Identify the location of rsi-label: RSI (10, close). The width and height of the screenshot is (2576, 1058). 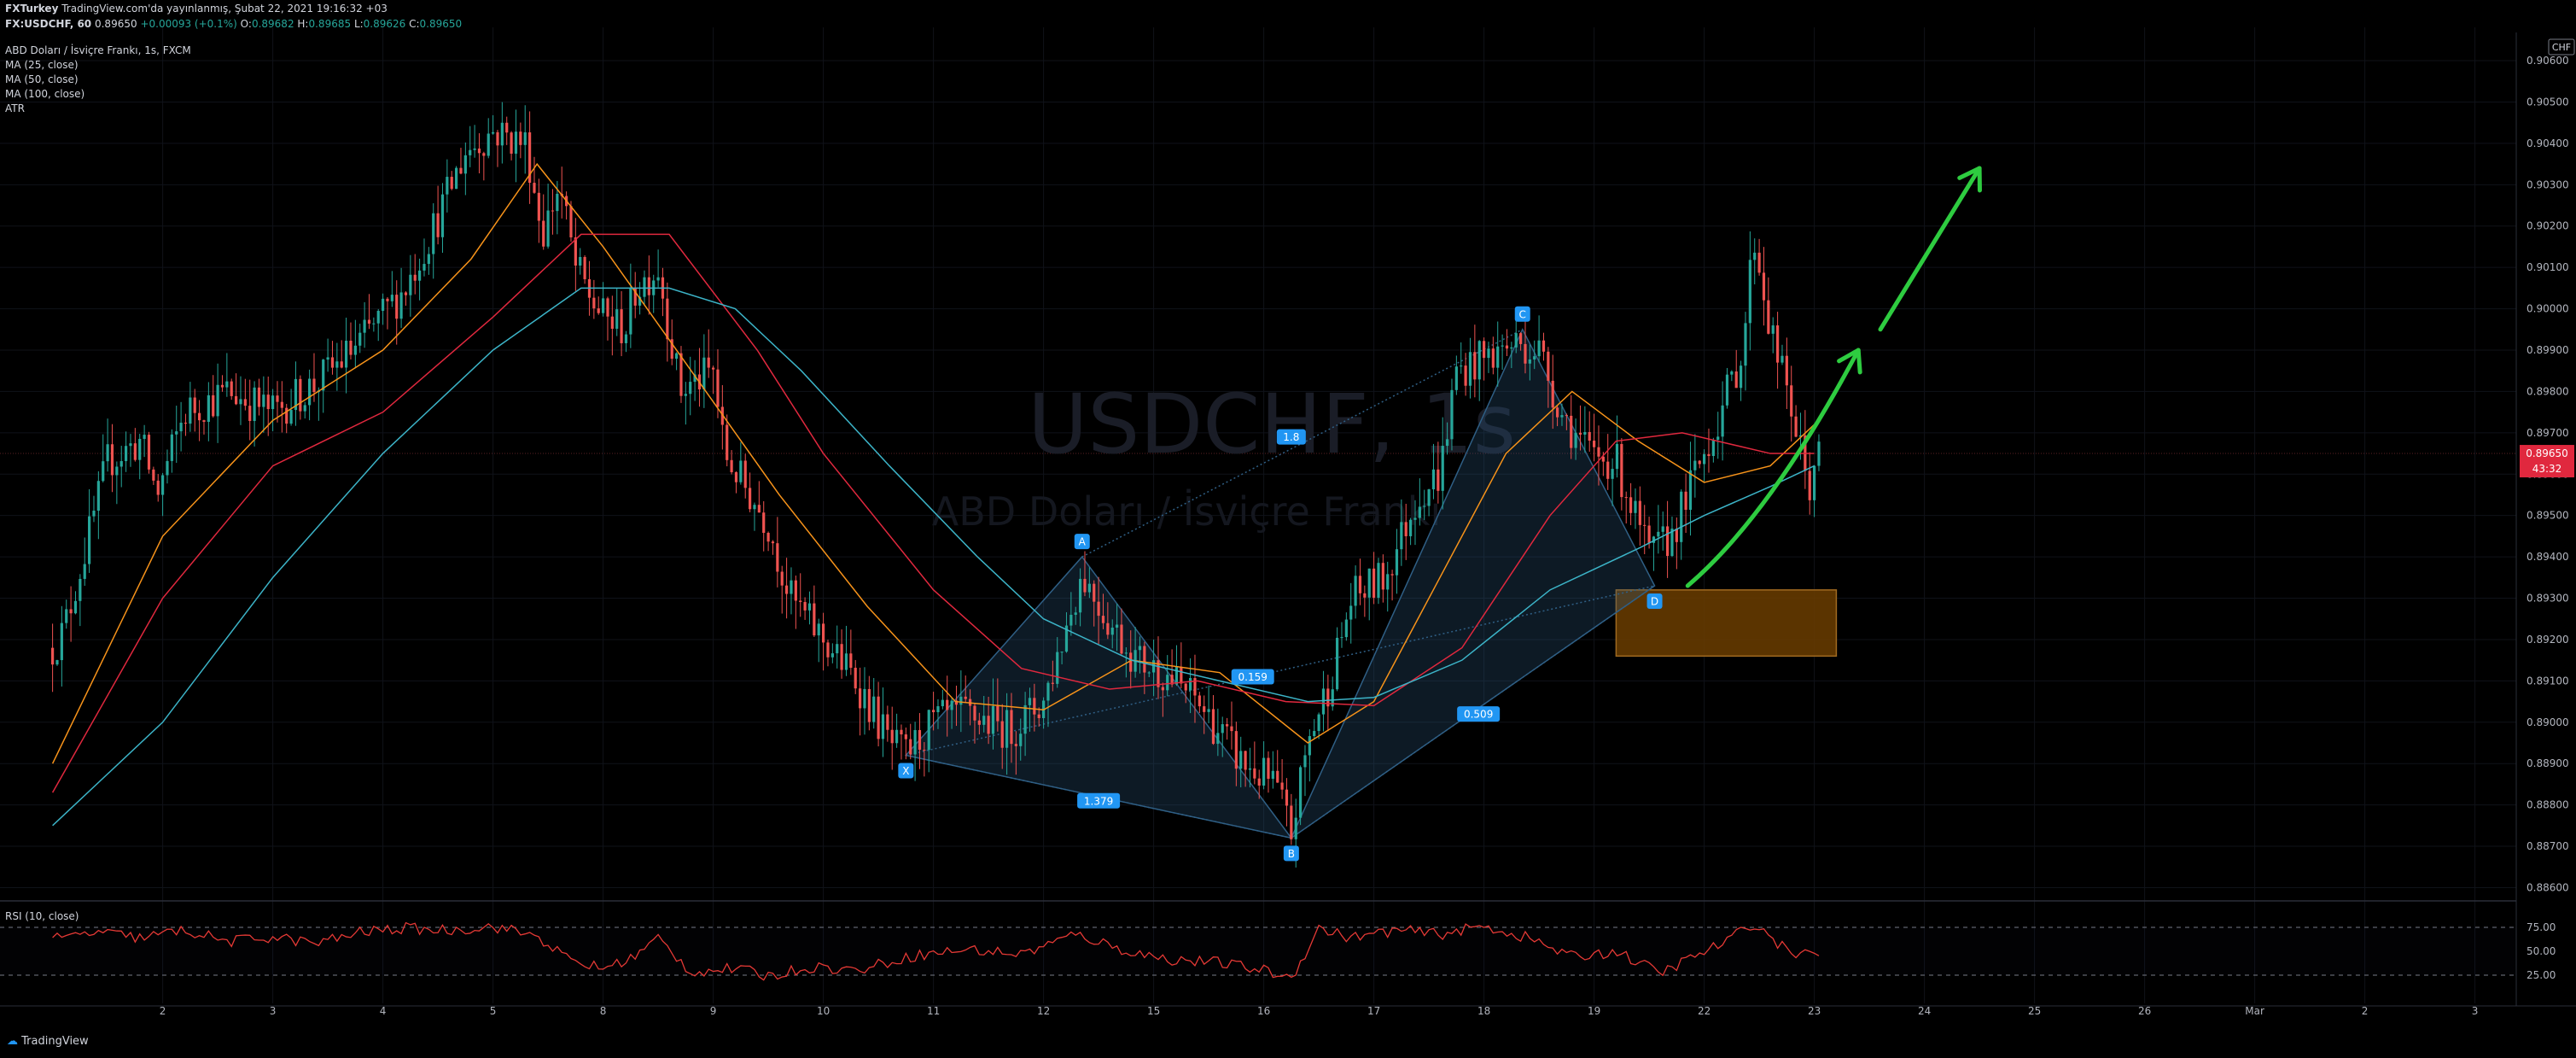
(42, 916).